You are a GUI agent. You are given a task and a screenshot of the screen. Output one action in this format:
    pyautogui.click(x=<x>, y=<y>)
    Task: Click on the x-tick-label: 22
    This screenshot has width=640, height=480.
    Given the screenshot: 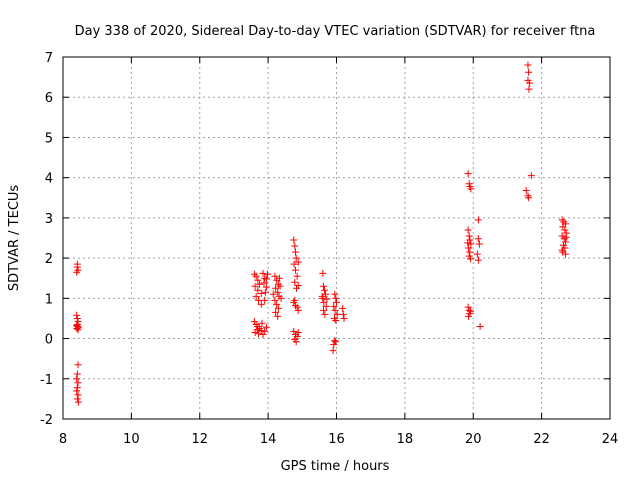 What is the action you would take?
    pyautogui.click(x=541, y=439)
    